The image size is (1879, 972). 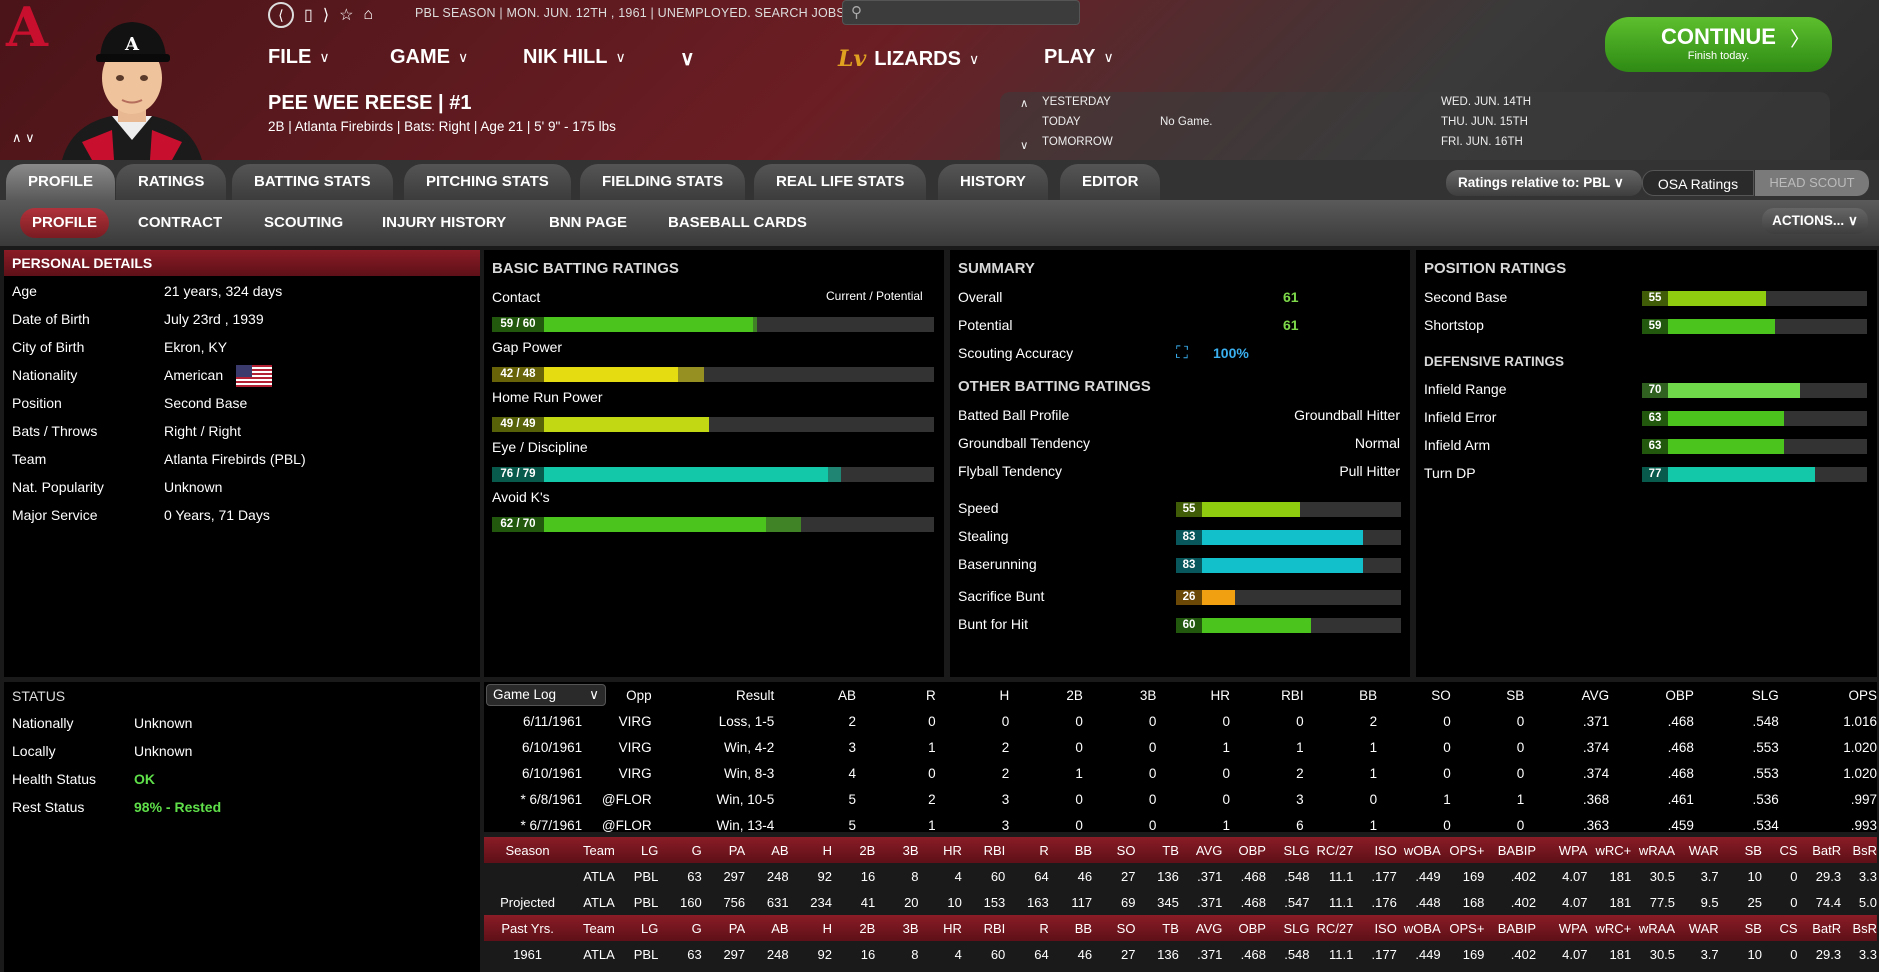 What do you see at coordinates (1024, 104) in the screenshot?
I see `chevron-up-icon: ∧` at bounding box center [1024, 104].